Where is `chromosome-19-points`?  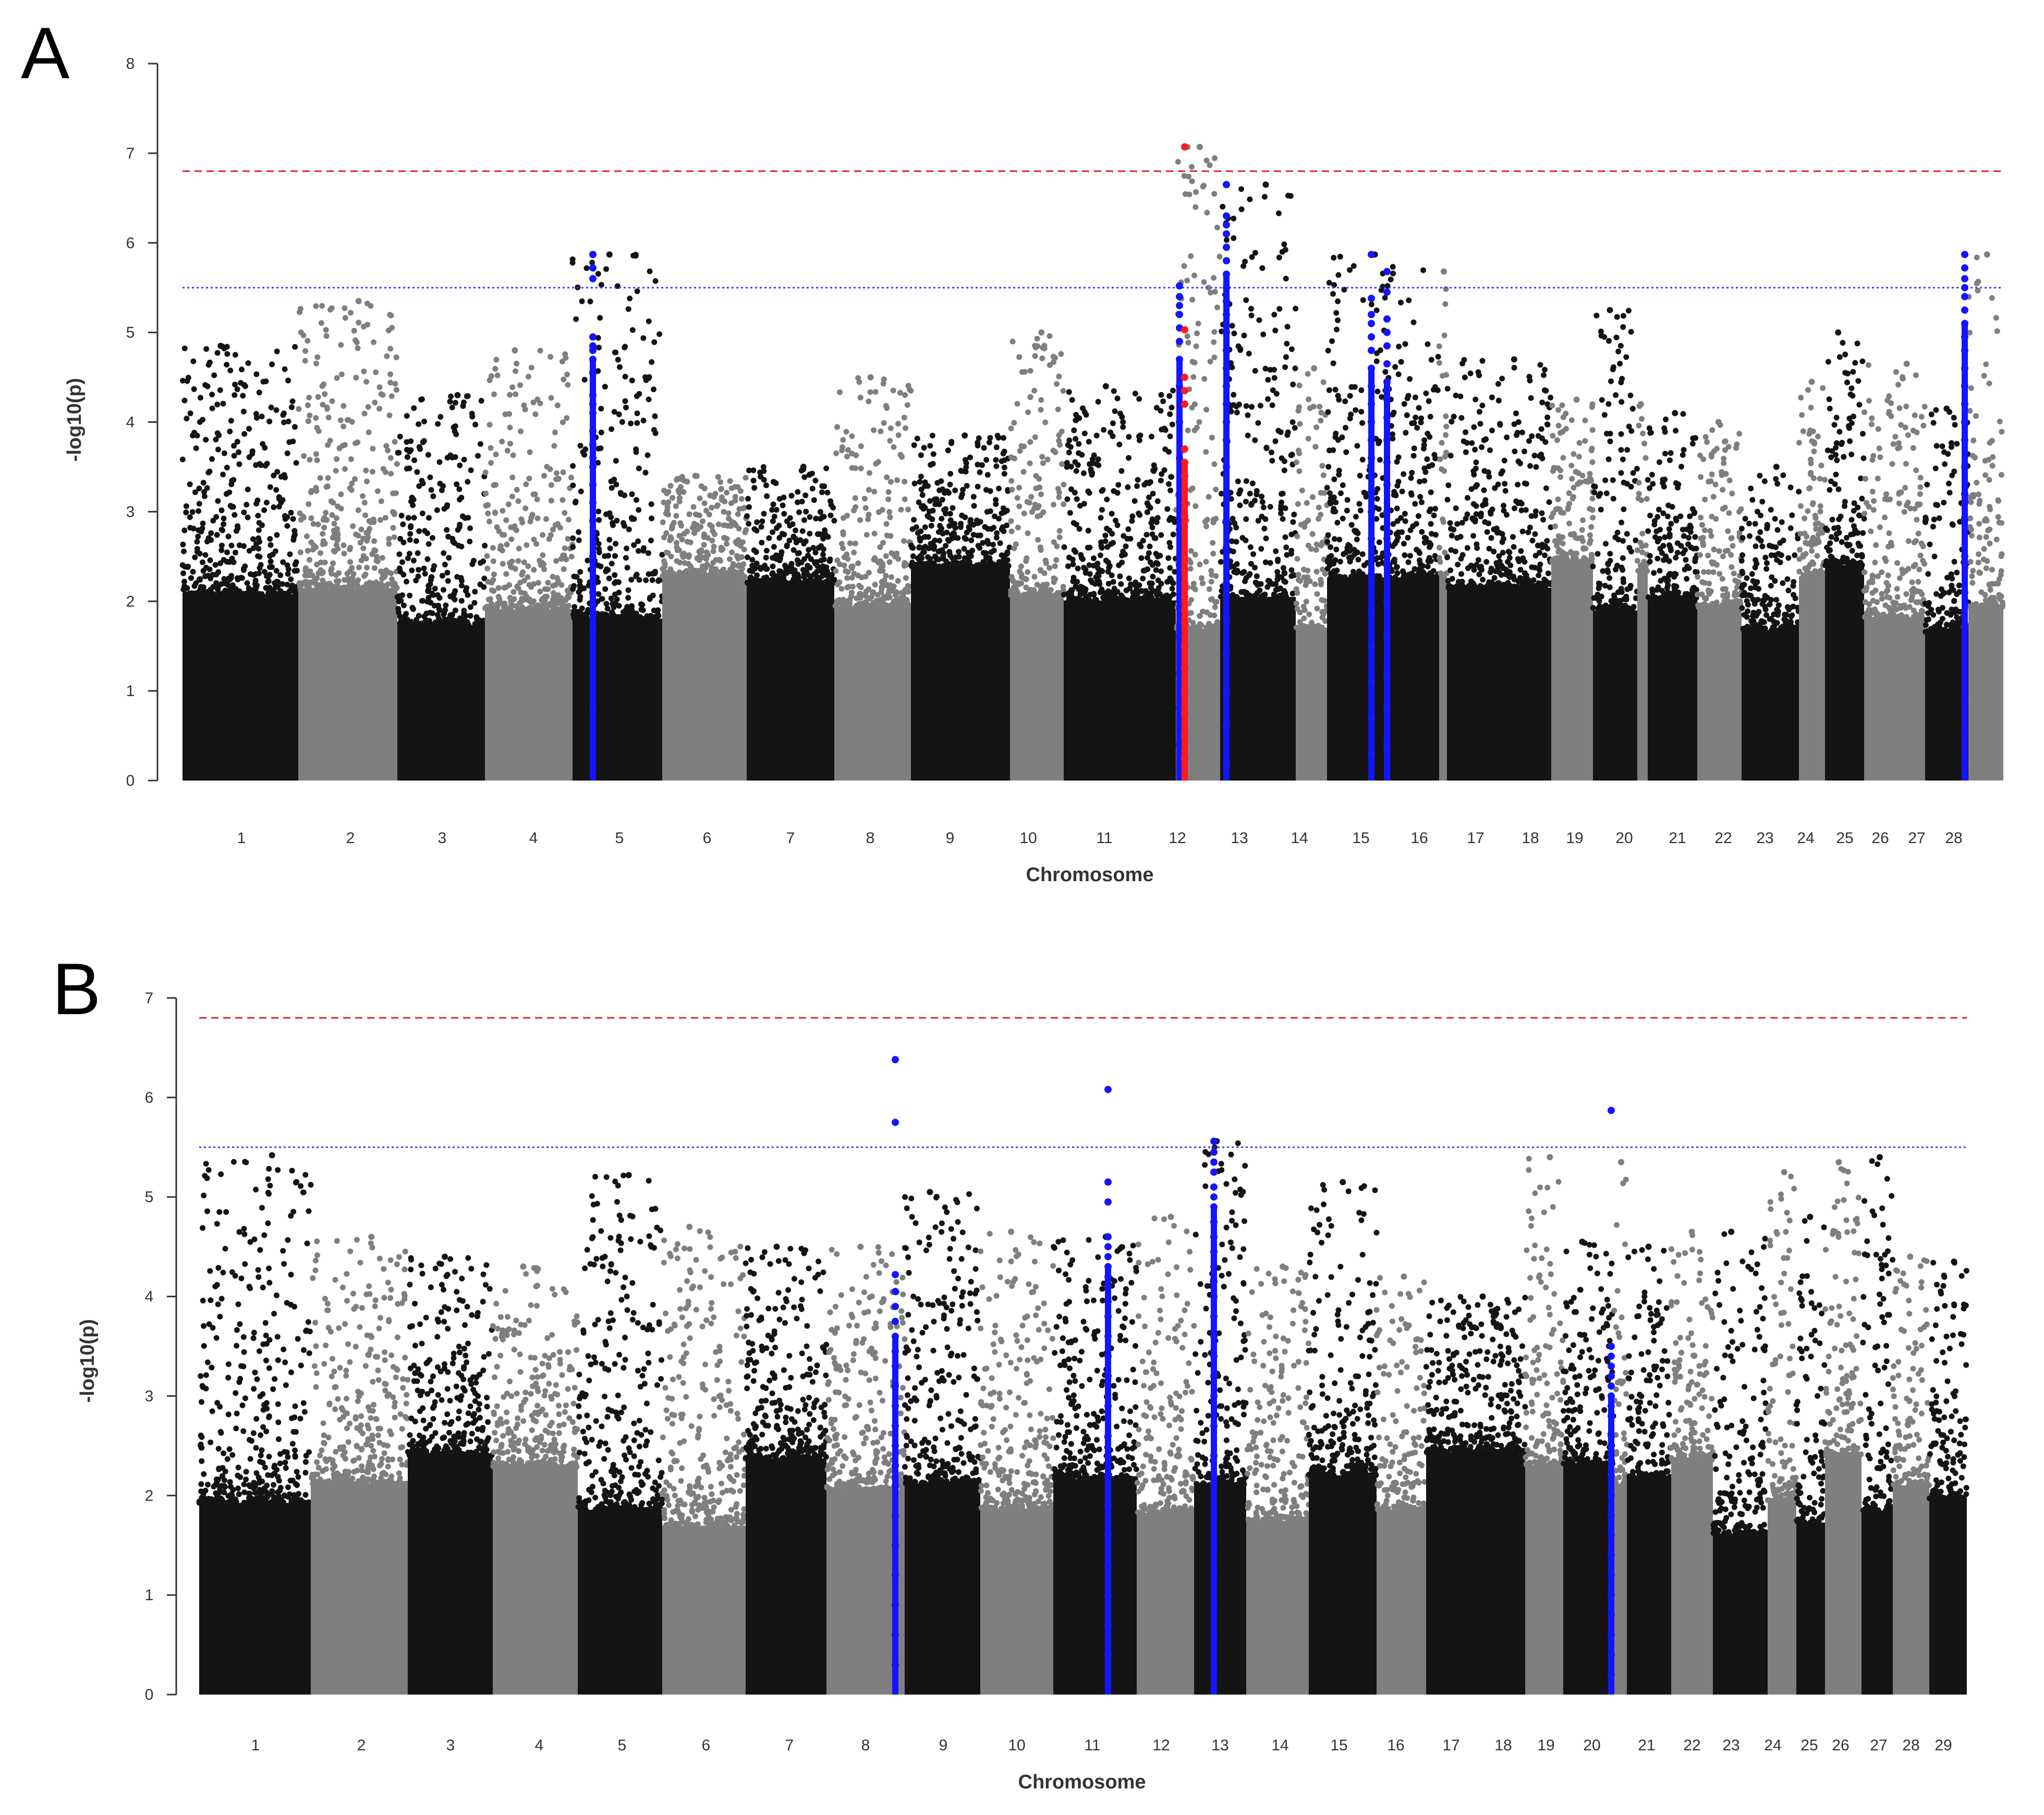 chromosome-19-points is located at coordinates (1615, 544).